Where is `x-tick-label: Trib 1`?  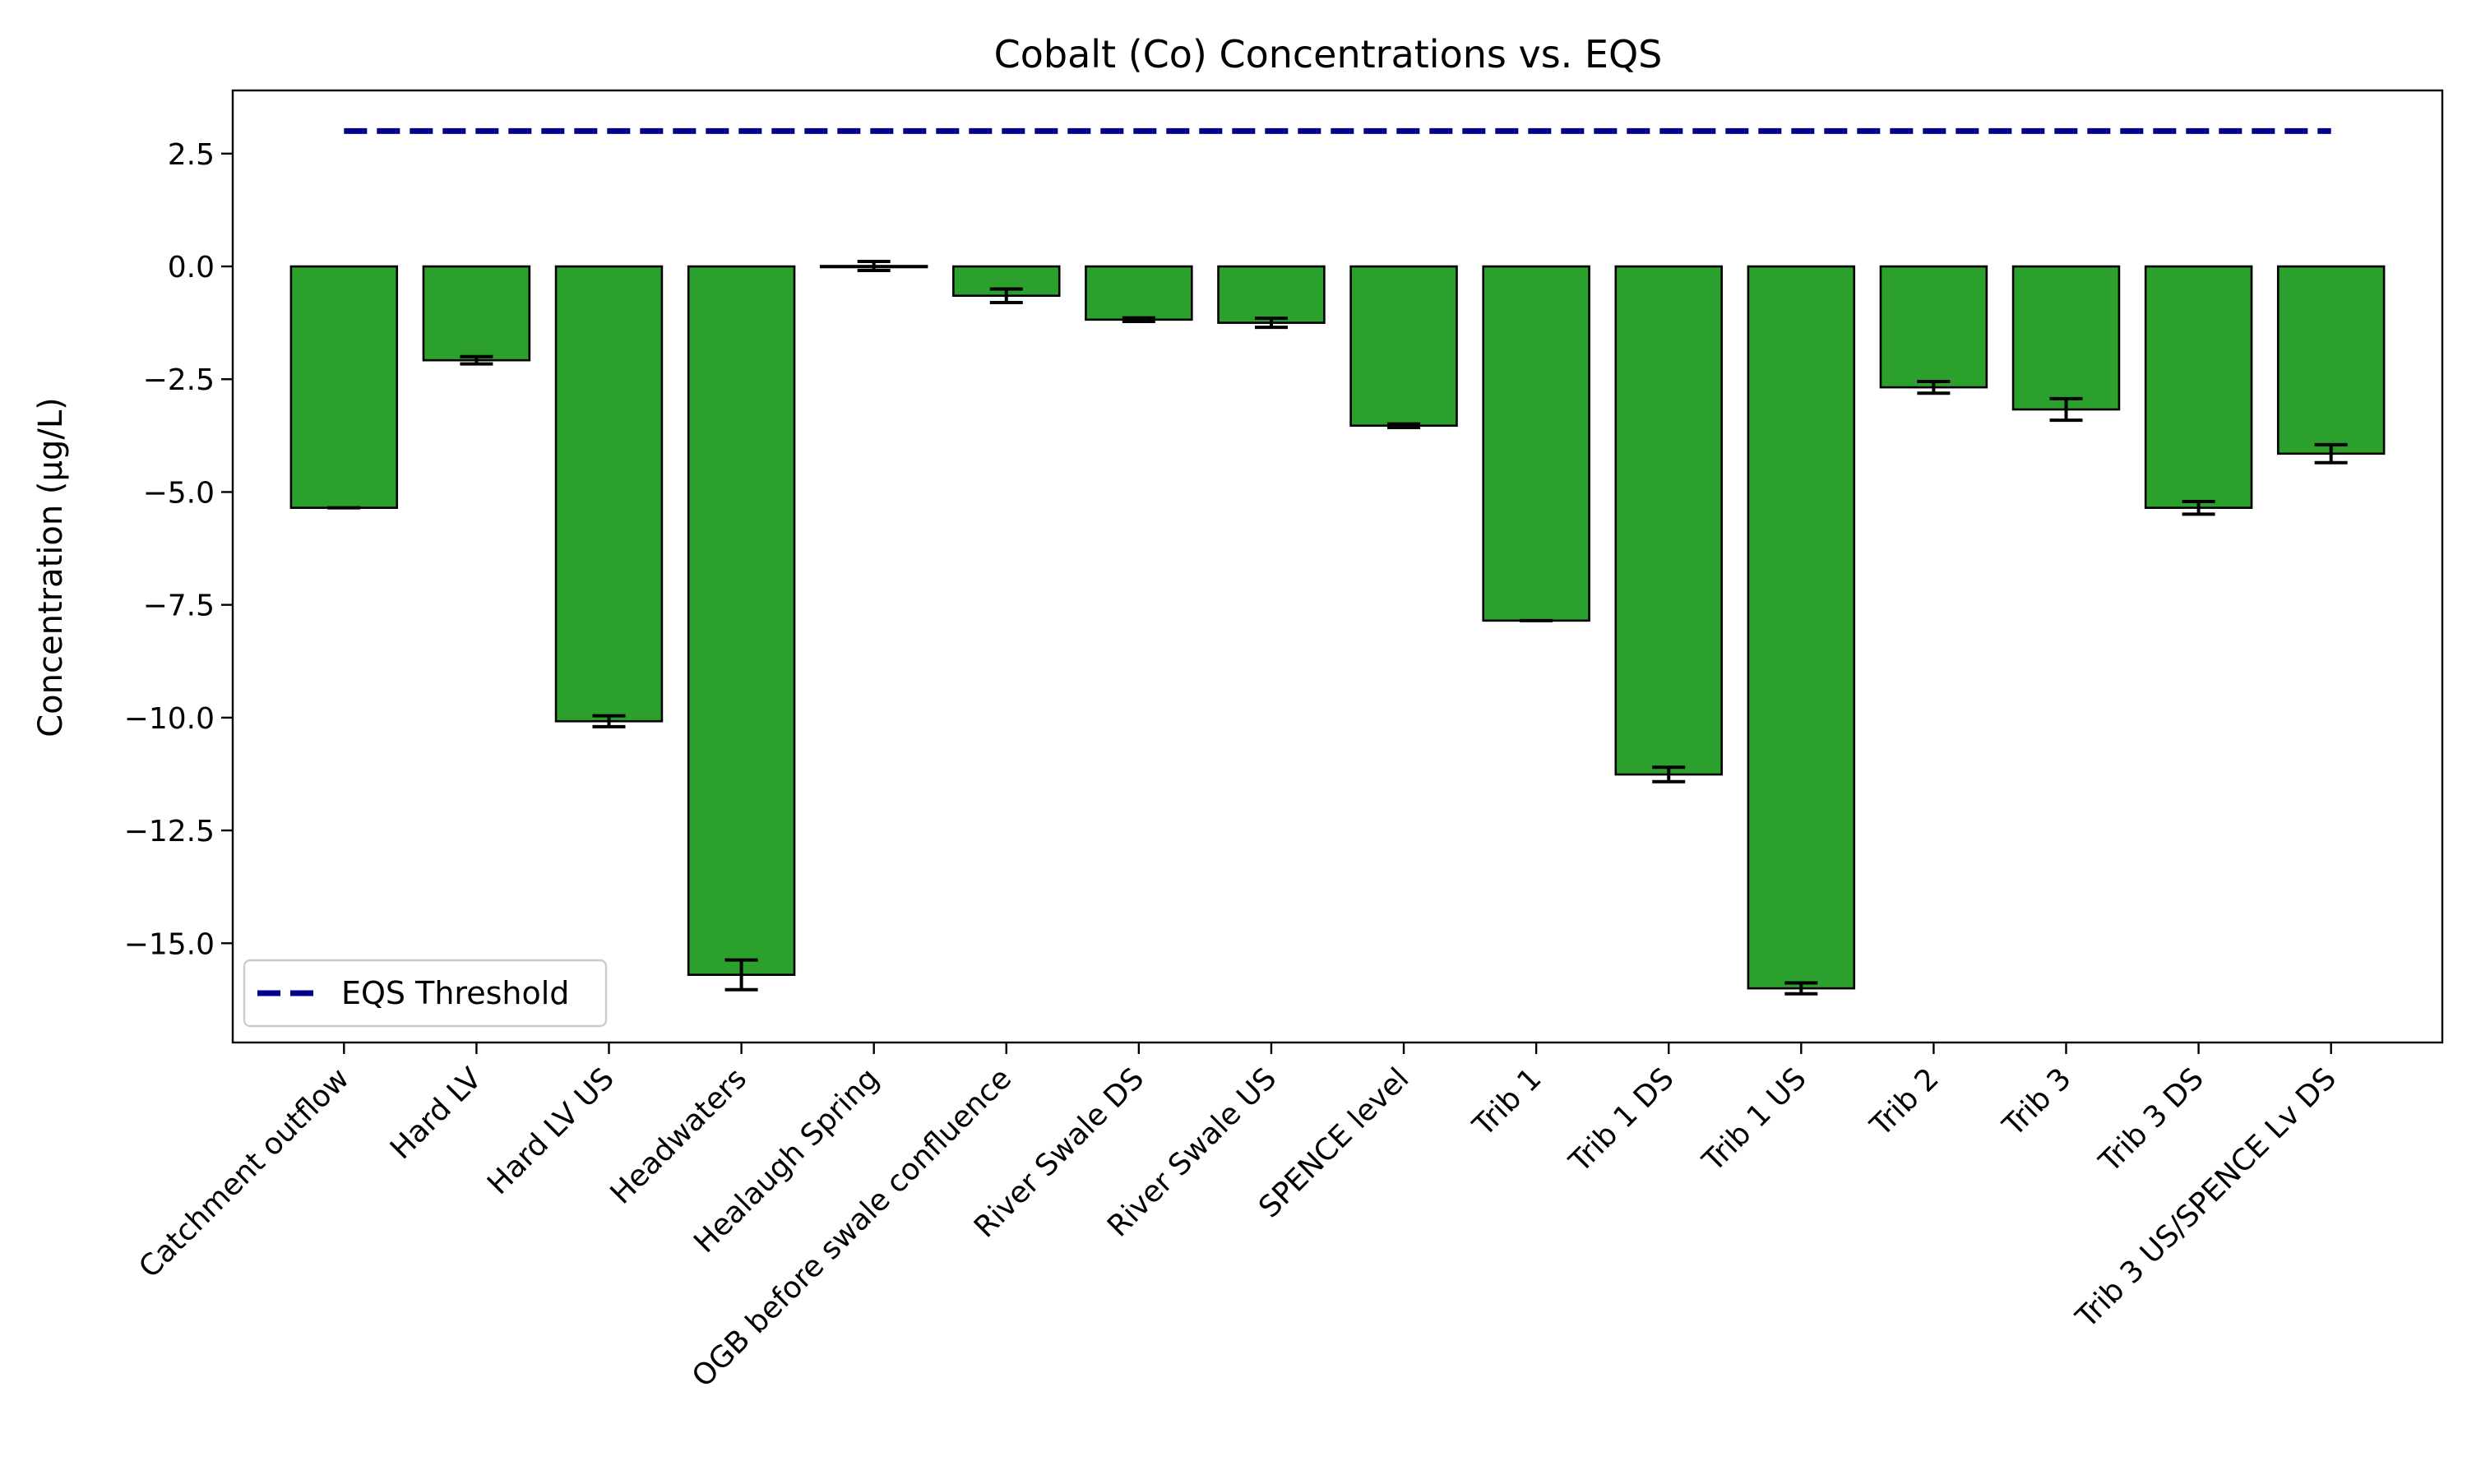
x-tick-label: Trib 1 is located at coordinates (1507, 1102).